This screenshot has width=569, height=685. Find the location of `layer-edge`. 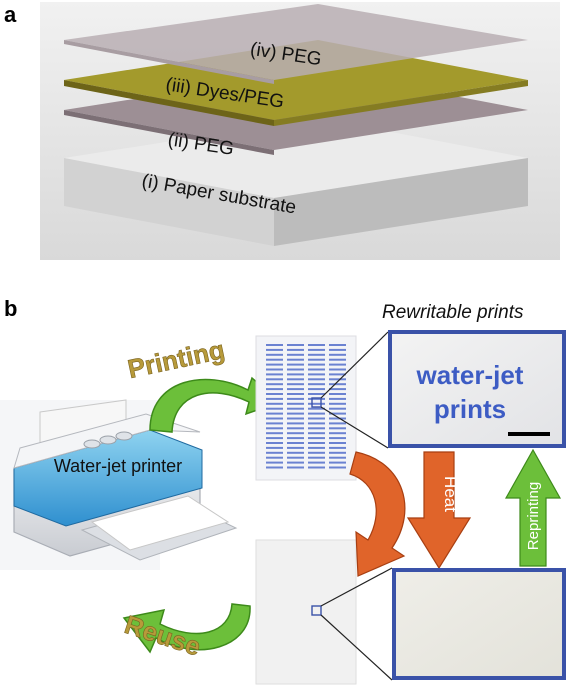

layer-edge is located at coordinates (169, 103).